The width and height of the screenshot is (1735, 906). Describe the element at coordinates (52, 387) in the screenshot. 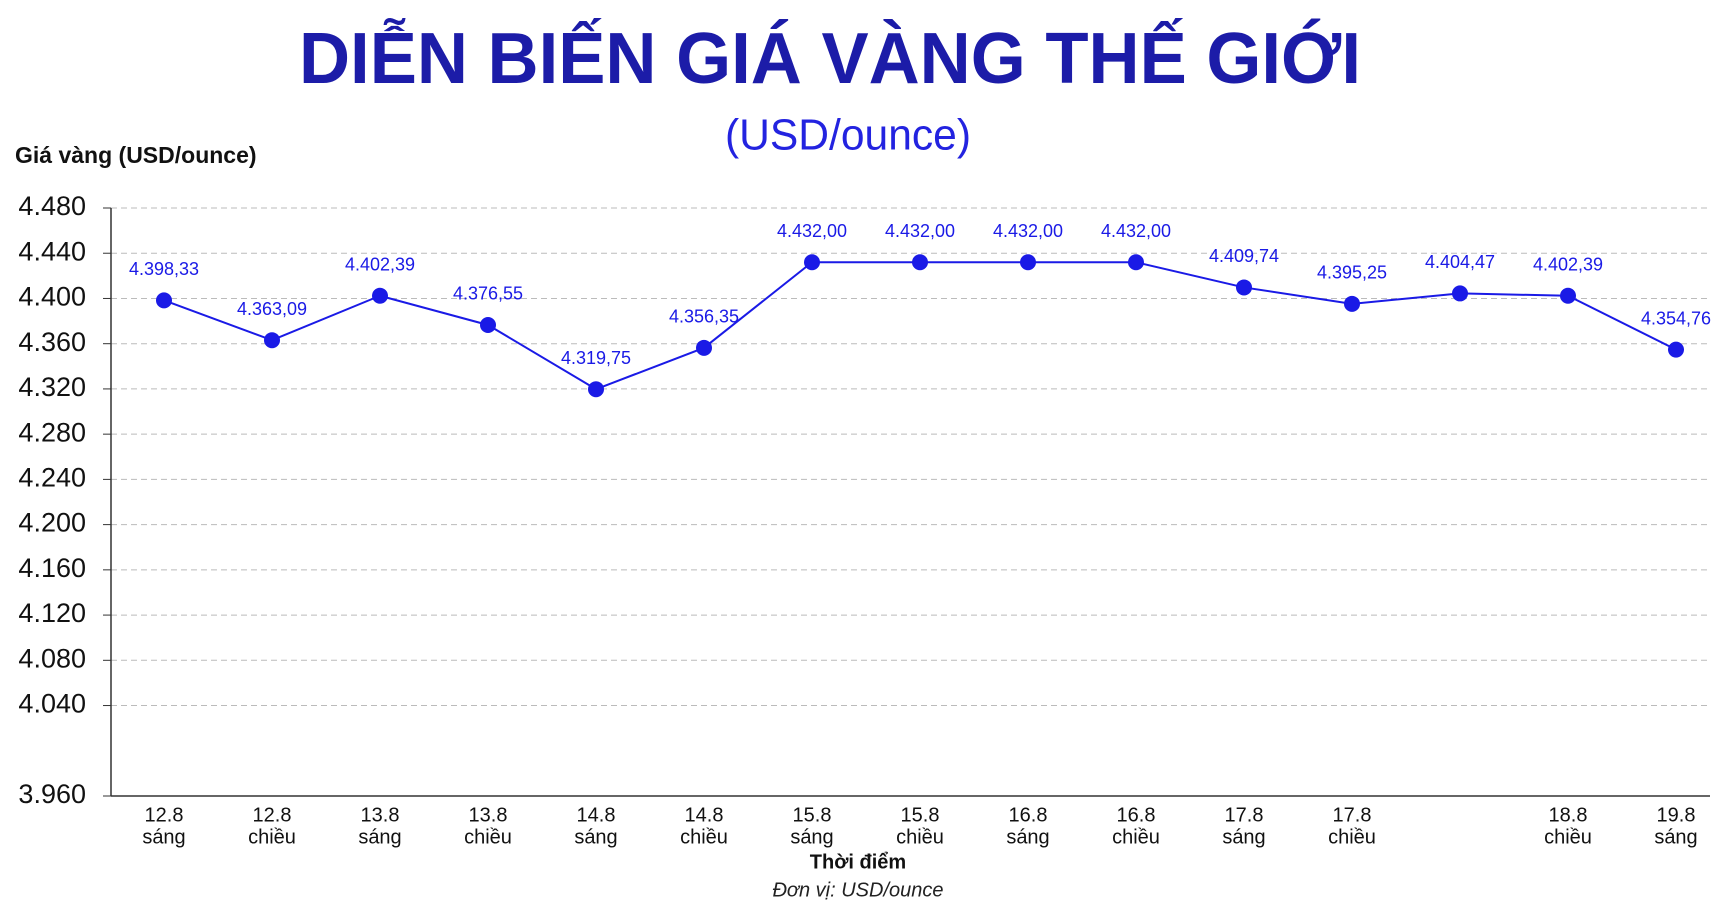

I see `y-tick-label: 4.320` at that location.